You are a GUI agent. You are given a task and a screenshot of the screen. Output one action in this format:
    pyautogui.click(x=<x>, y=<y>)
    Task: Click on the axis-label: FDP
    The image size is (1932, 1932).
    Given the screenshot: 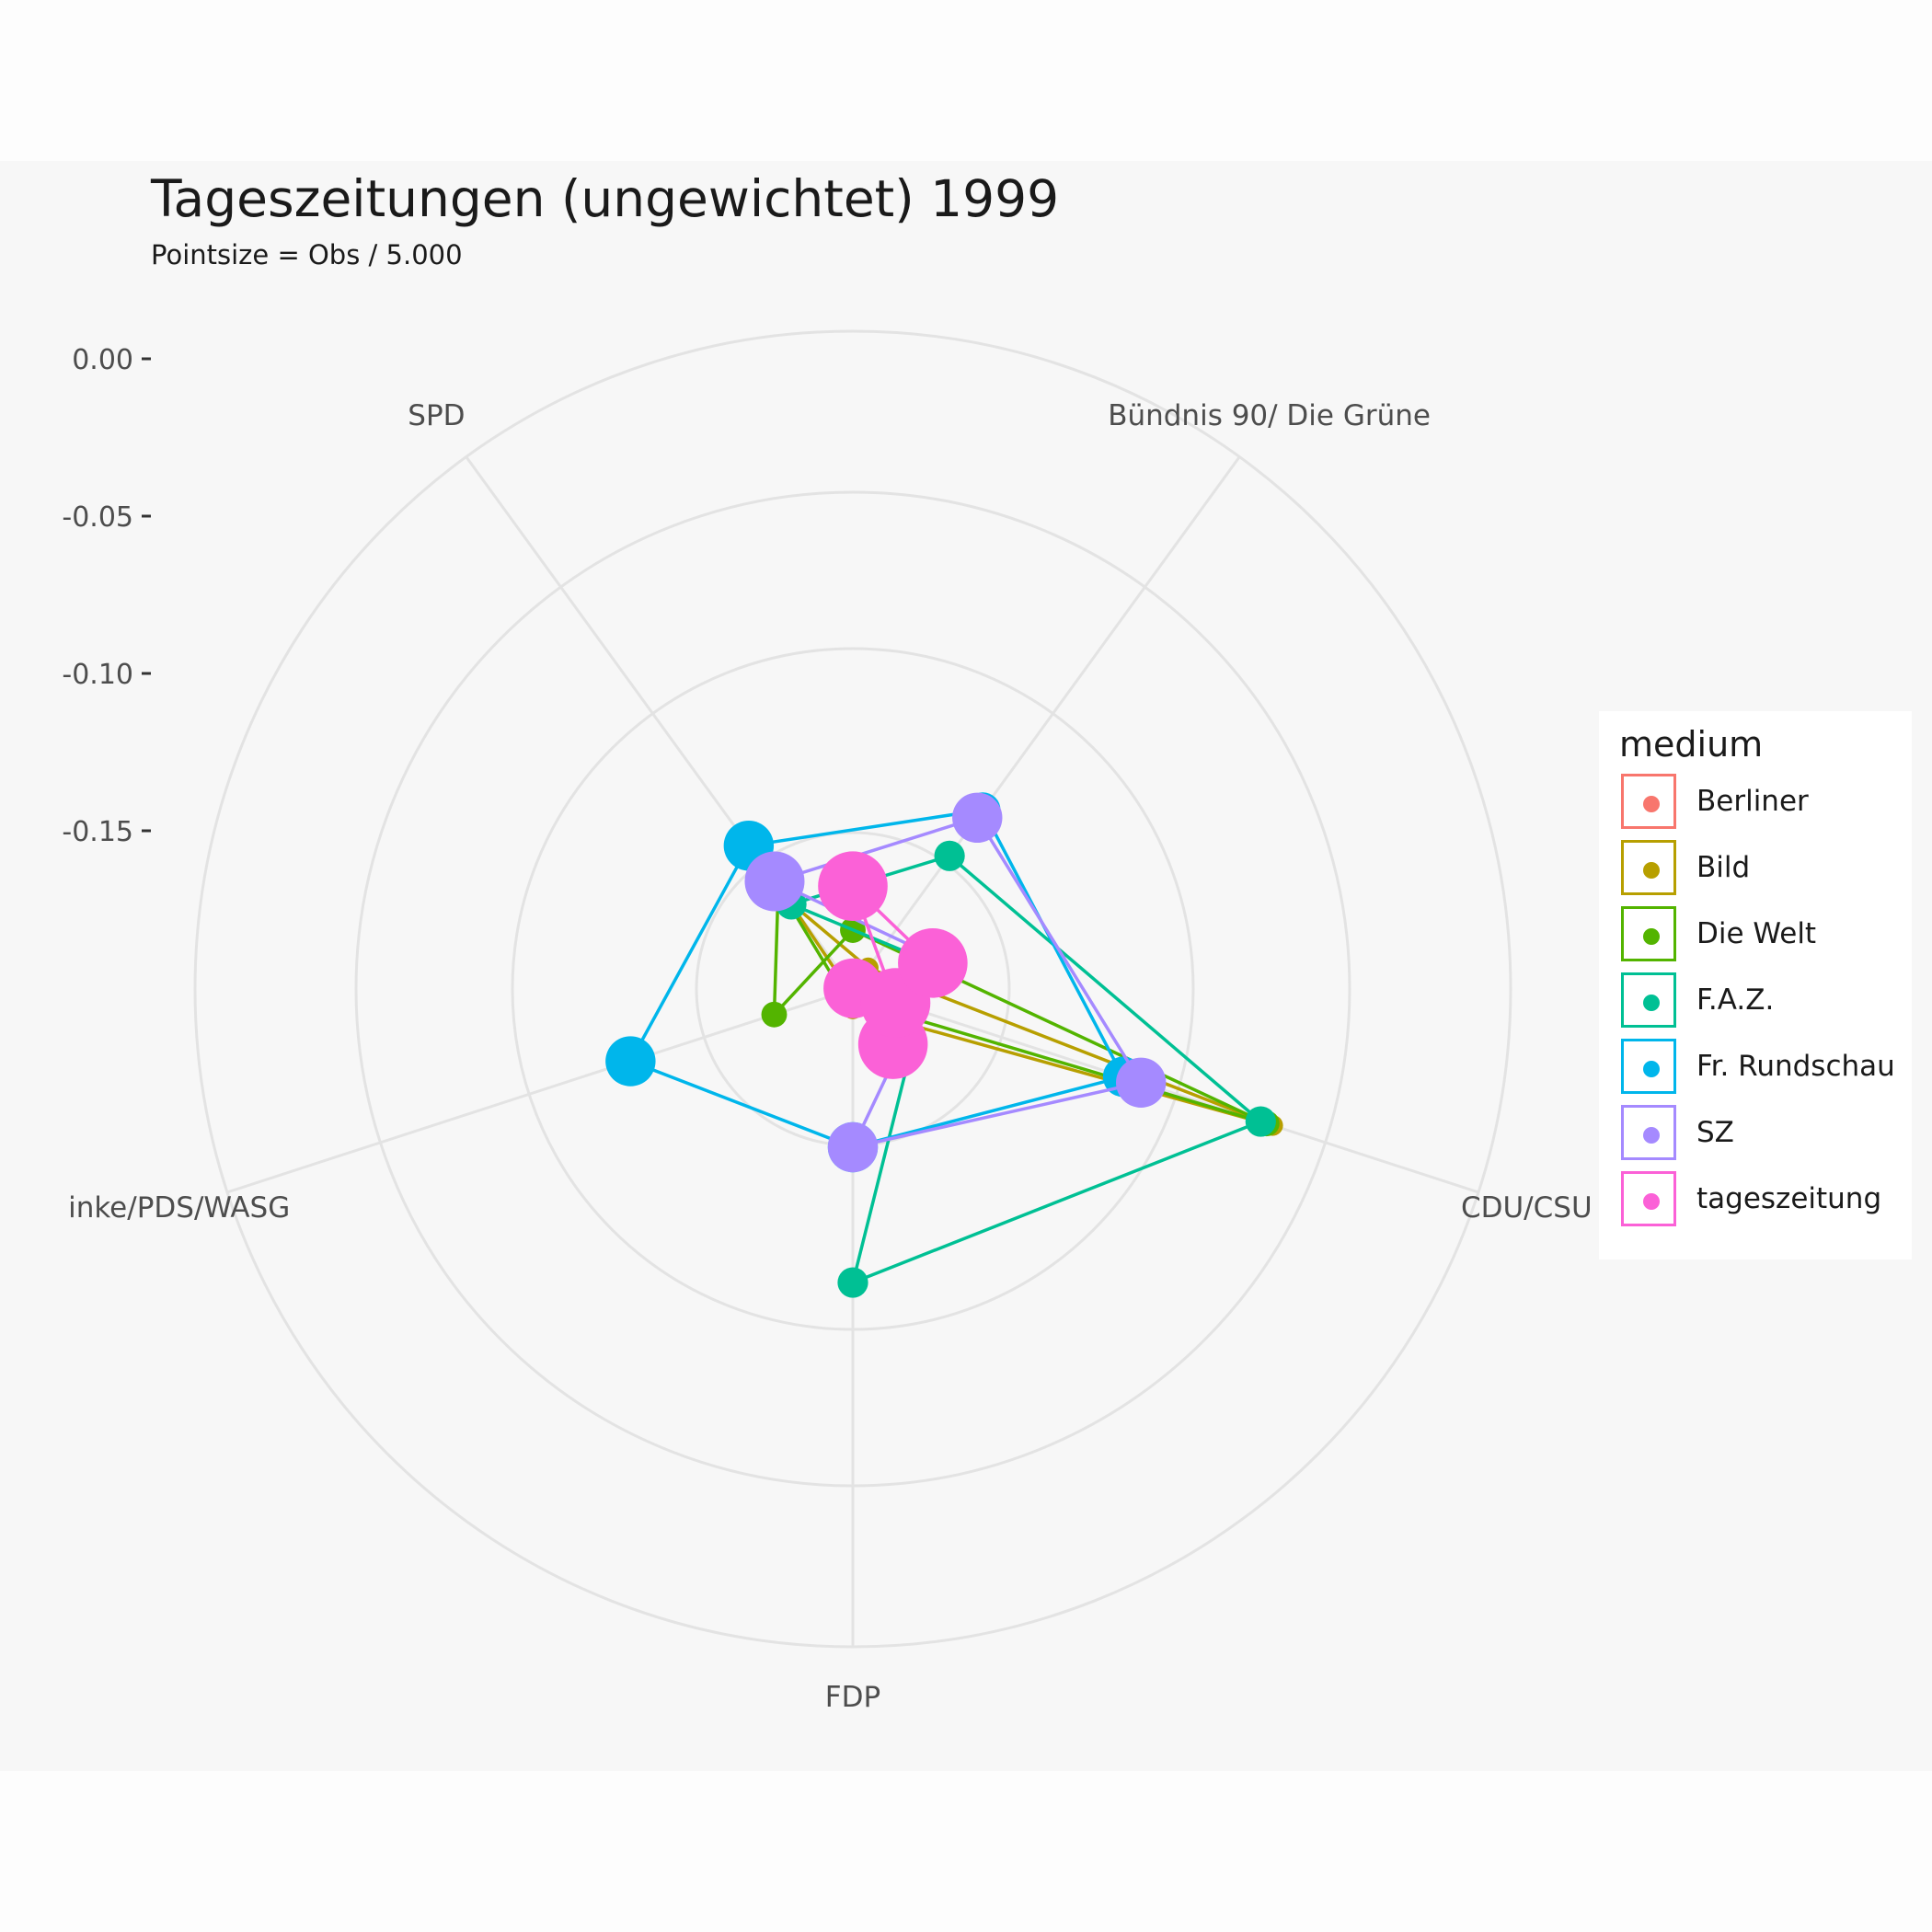 What is the action you would take?
    pyautogui.click(x=852, y=1697)
    